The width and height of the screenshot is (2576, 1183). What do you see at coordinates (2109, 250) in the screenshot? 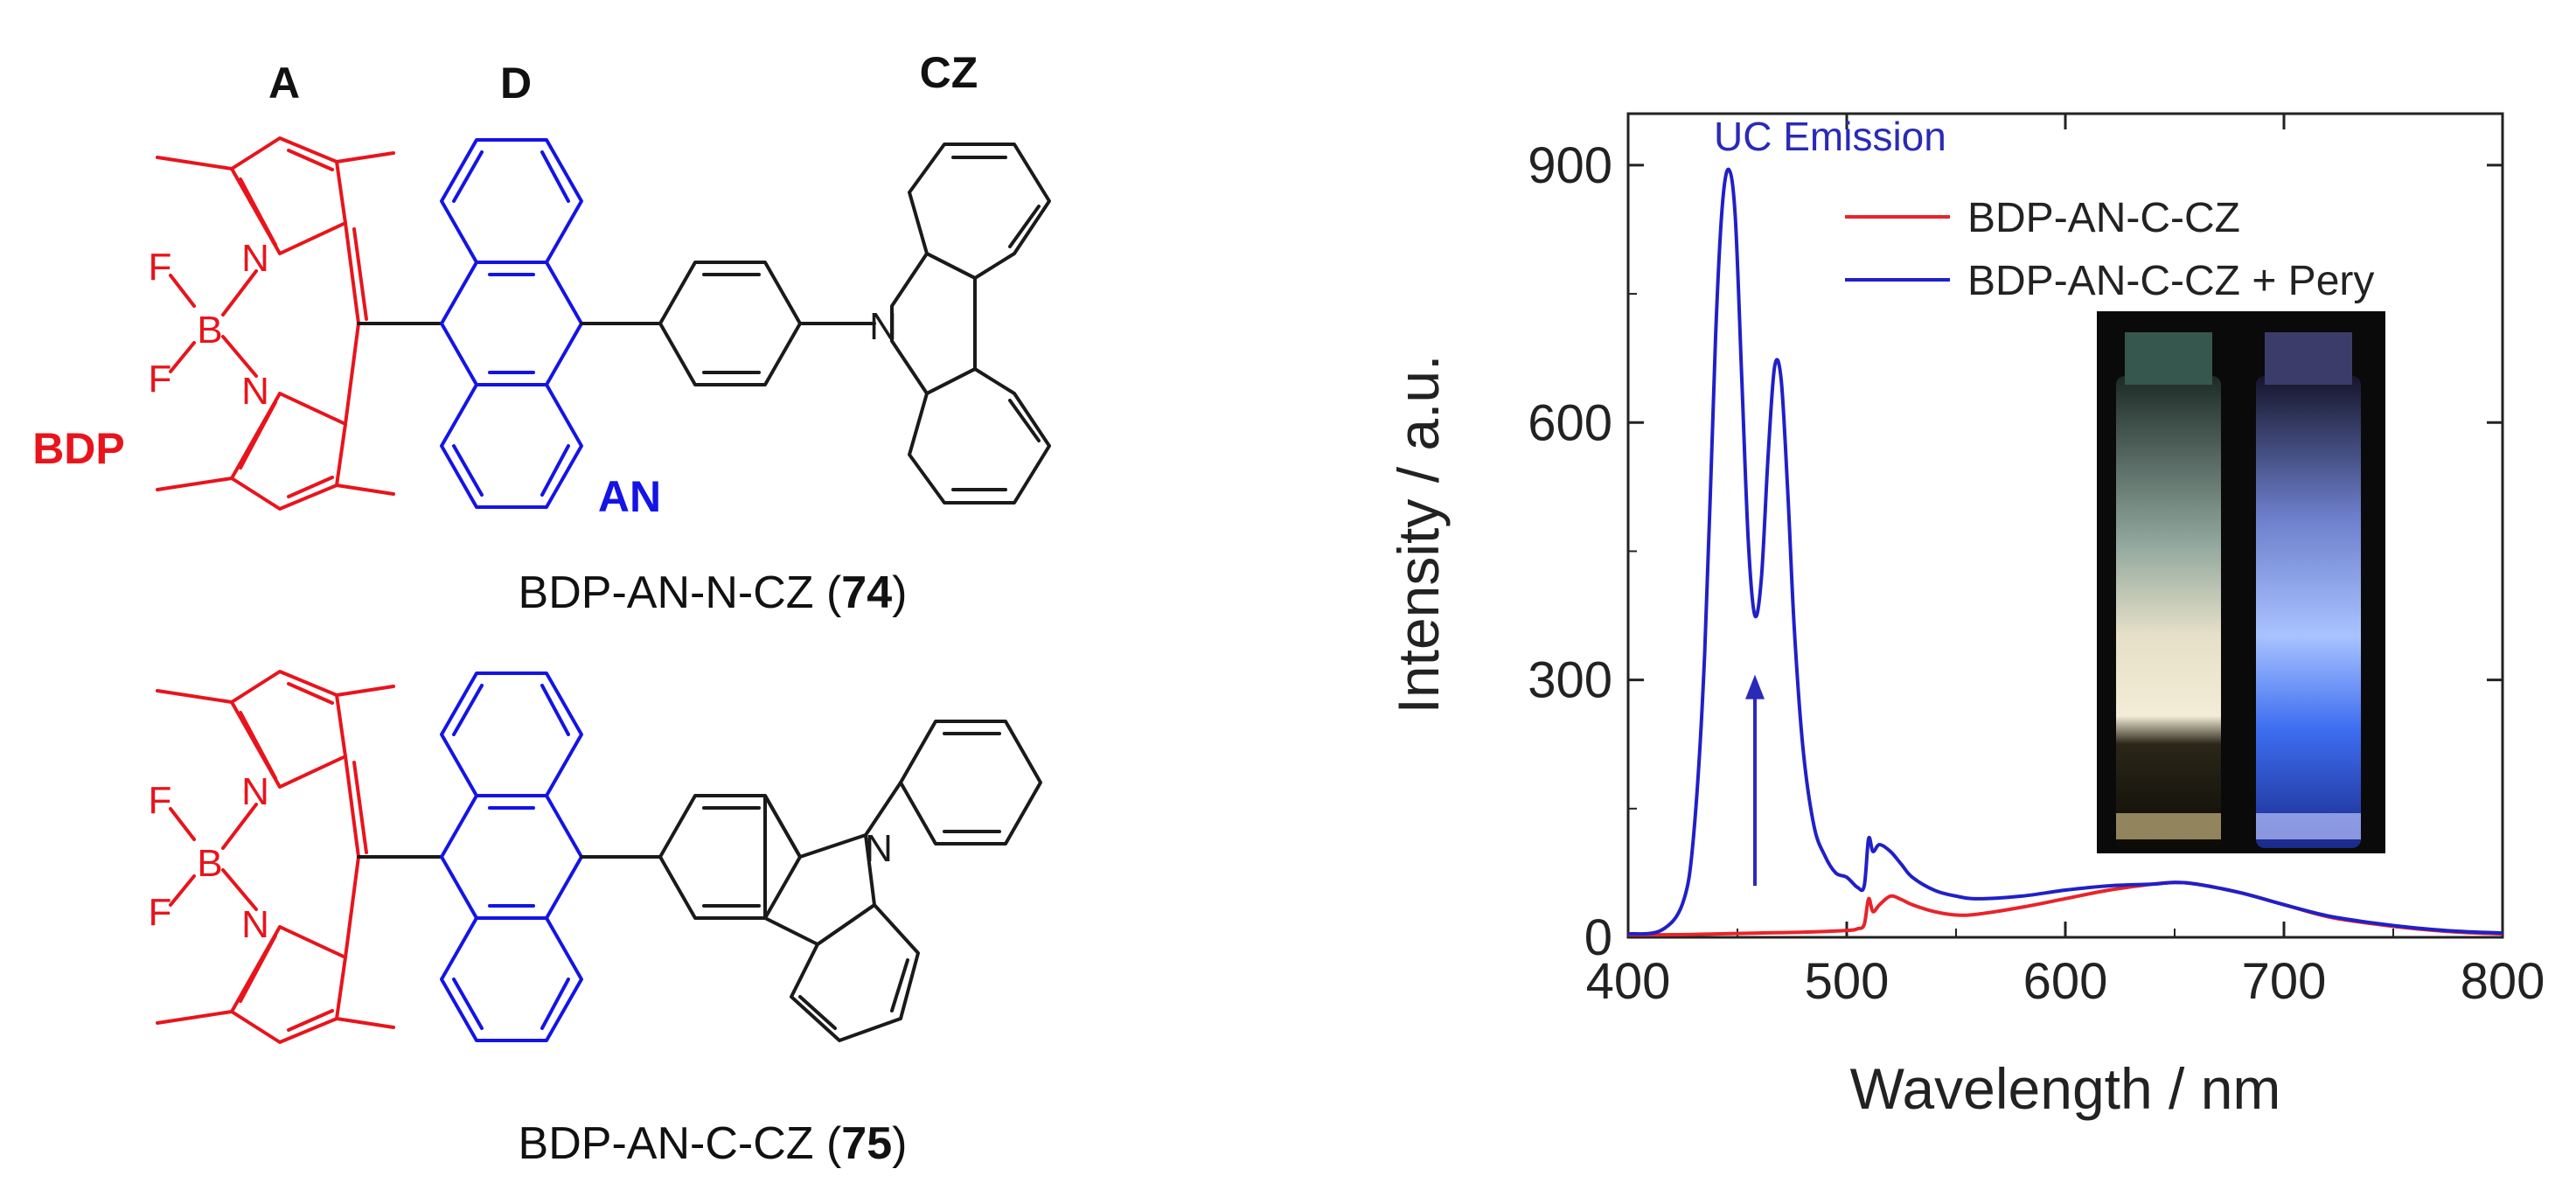
I see `chart-legend: BDP-AN-C-CZ BDP-AN-C-CZ + Pery` at bounding box center [2109, 250].